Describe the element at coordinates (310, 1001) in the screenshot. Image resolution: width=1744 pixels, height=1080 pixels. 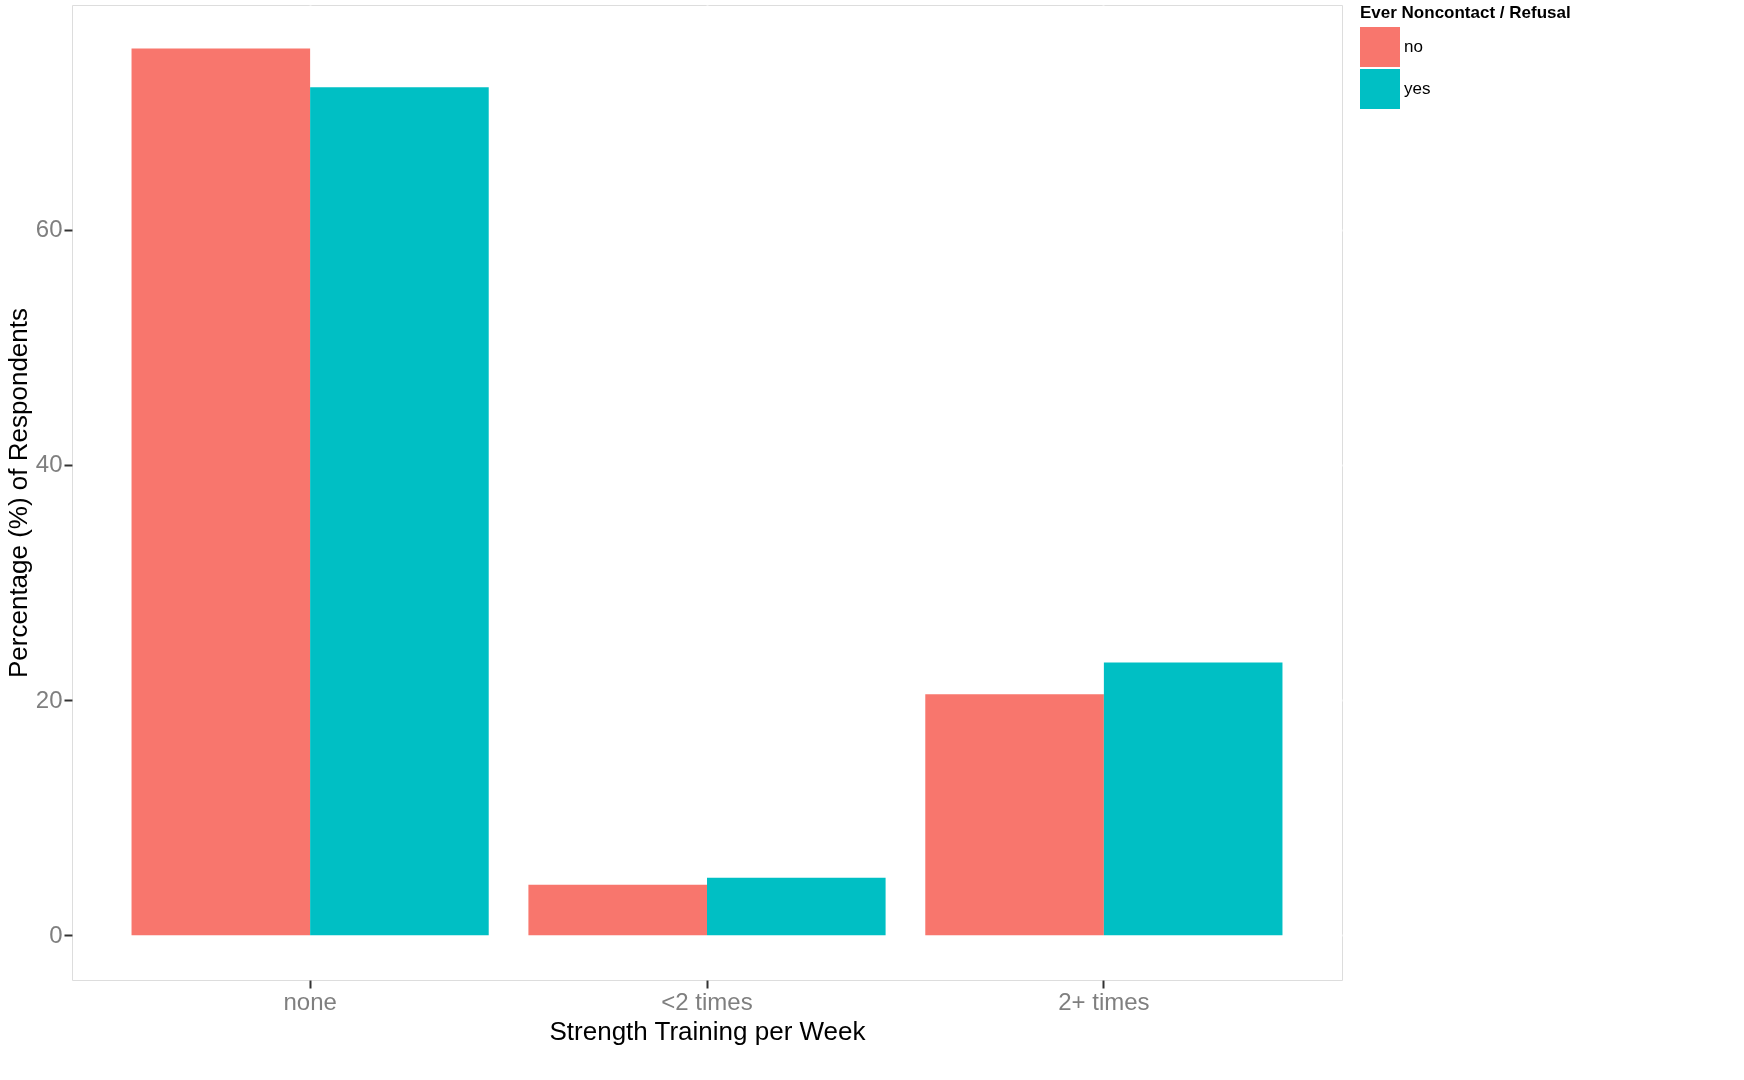
I see `x-tick-label: none` at that location.